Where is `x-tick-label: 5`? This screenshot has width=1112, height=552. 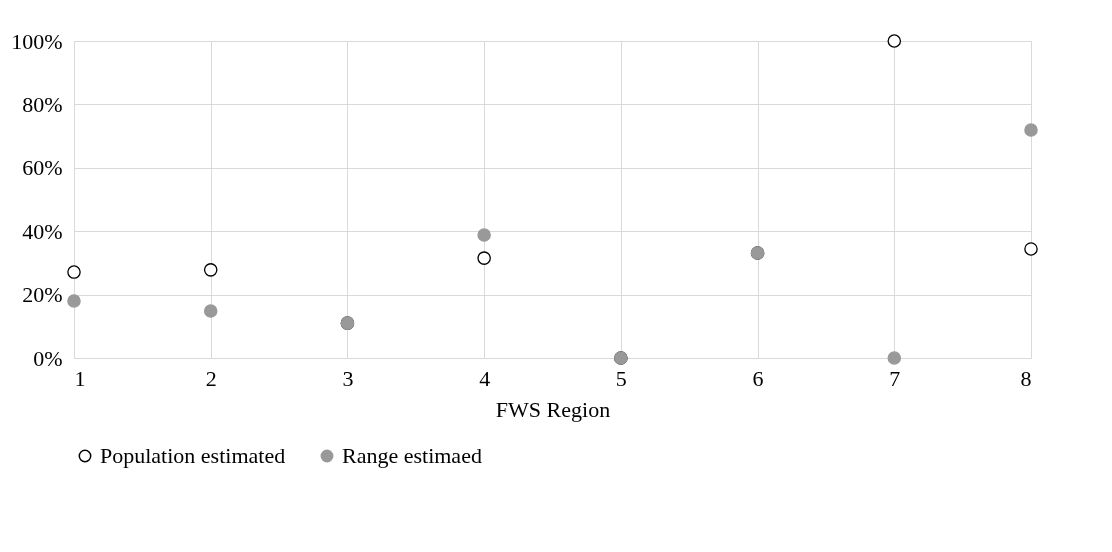
x-tick-label: 5 is located at coordinates (621, 378).